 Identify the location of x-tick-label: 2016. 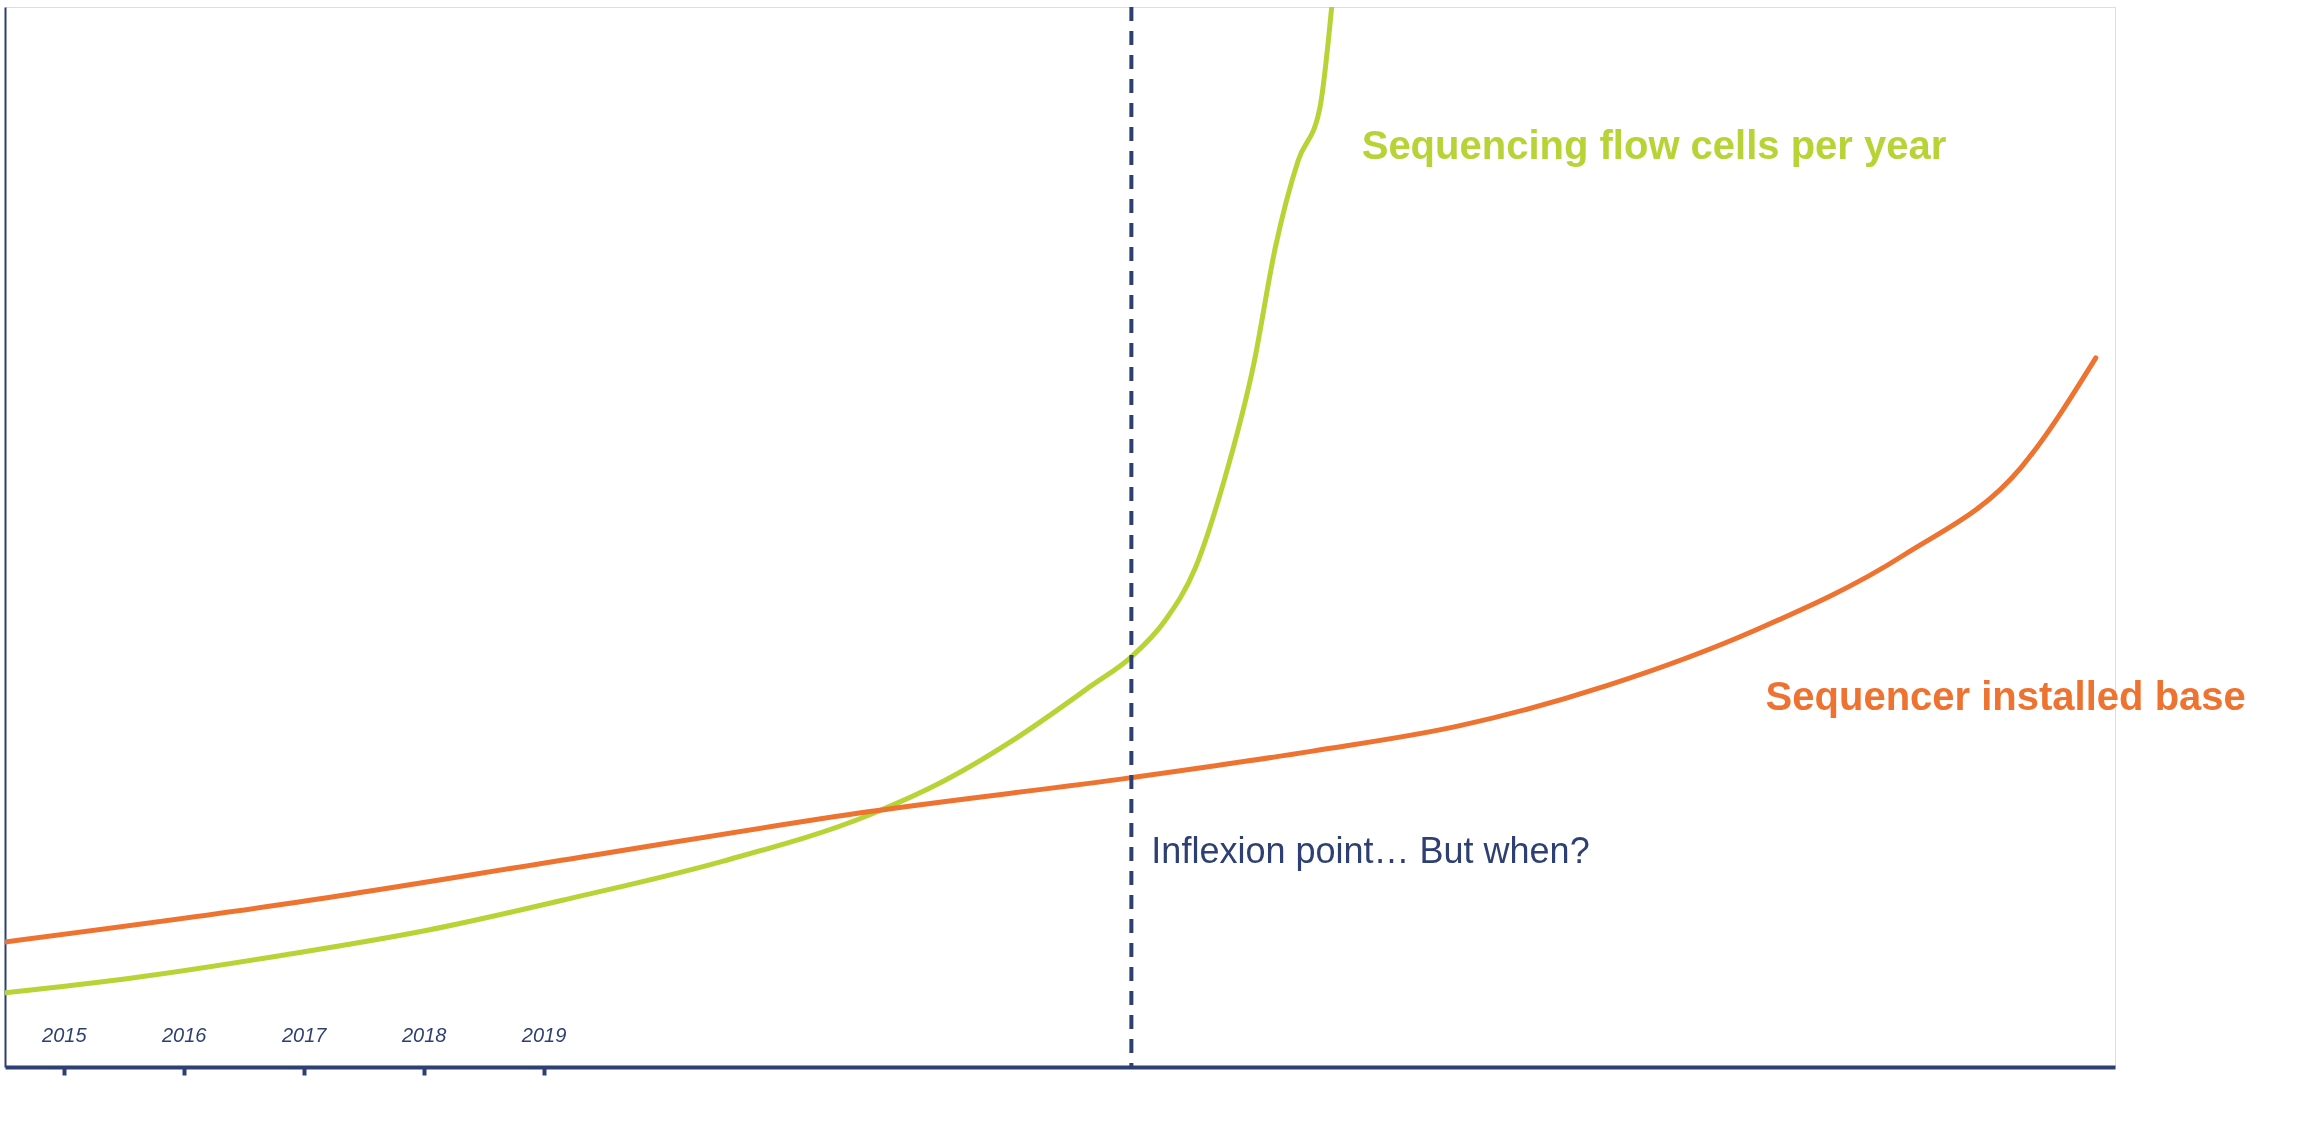
(184, 1034).